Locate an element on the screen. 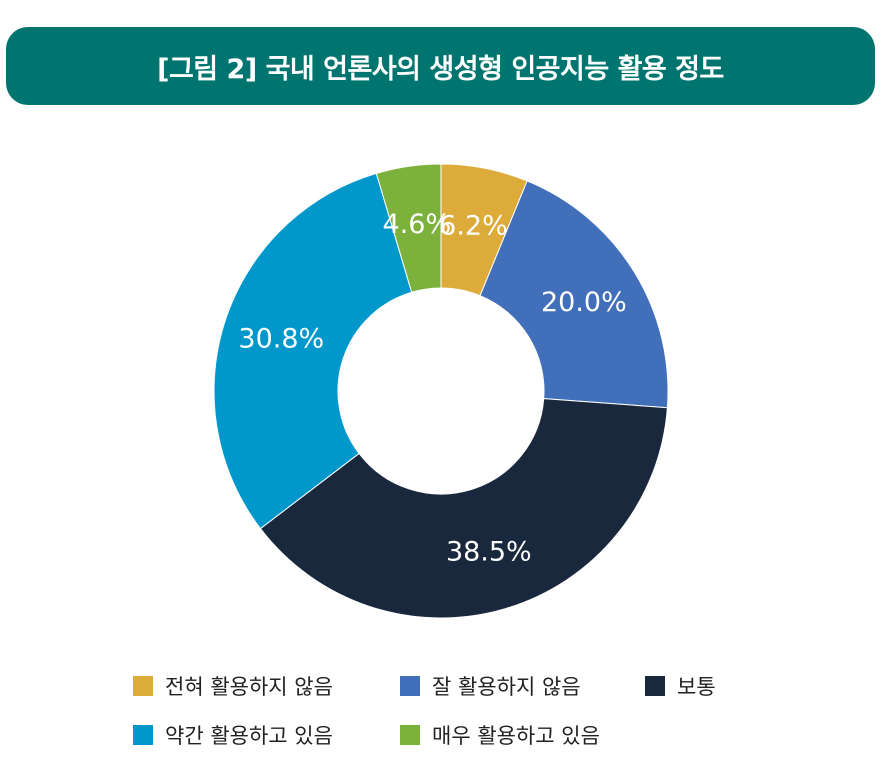 This screenshot has height=766, width=883. slice-rarely is located at coordinates (574, 294).